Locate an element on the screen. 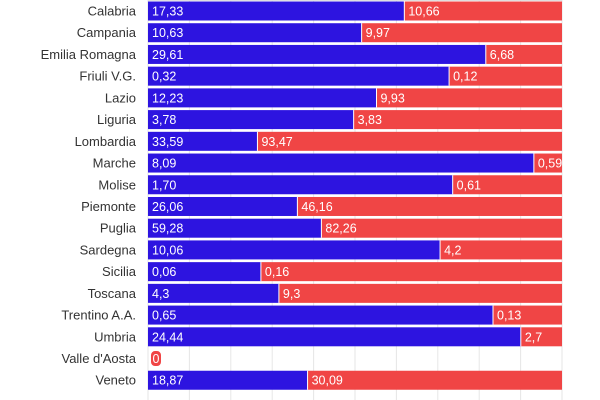 The image size is (600, 400). category-label: Umbria is located at coordinates (115, 336).